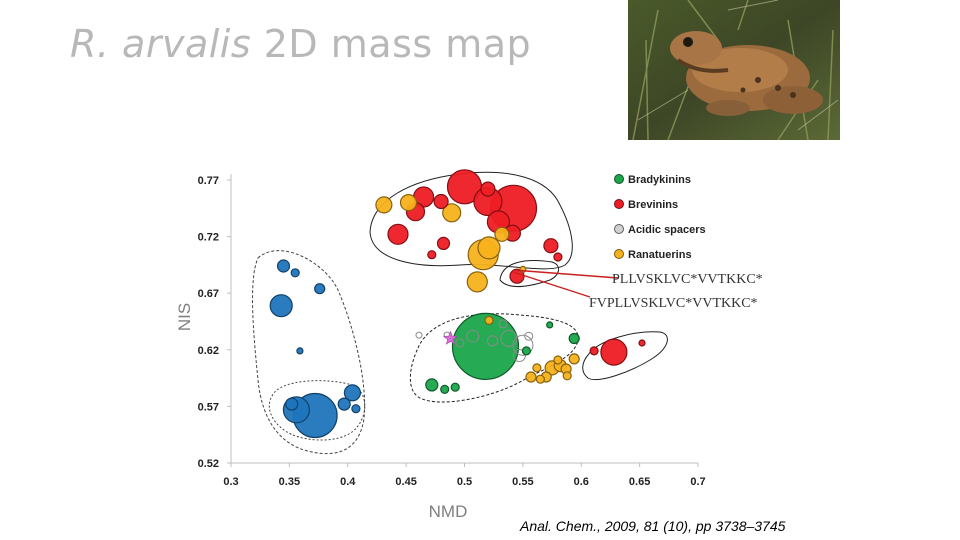 Image resolution: width=960 pixels, height=540 pixels. What do you see at coordinates (697, 482) in the screenshot?
I see `x-tick-label: 0.7` at bounding box center [697, 482].